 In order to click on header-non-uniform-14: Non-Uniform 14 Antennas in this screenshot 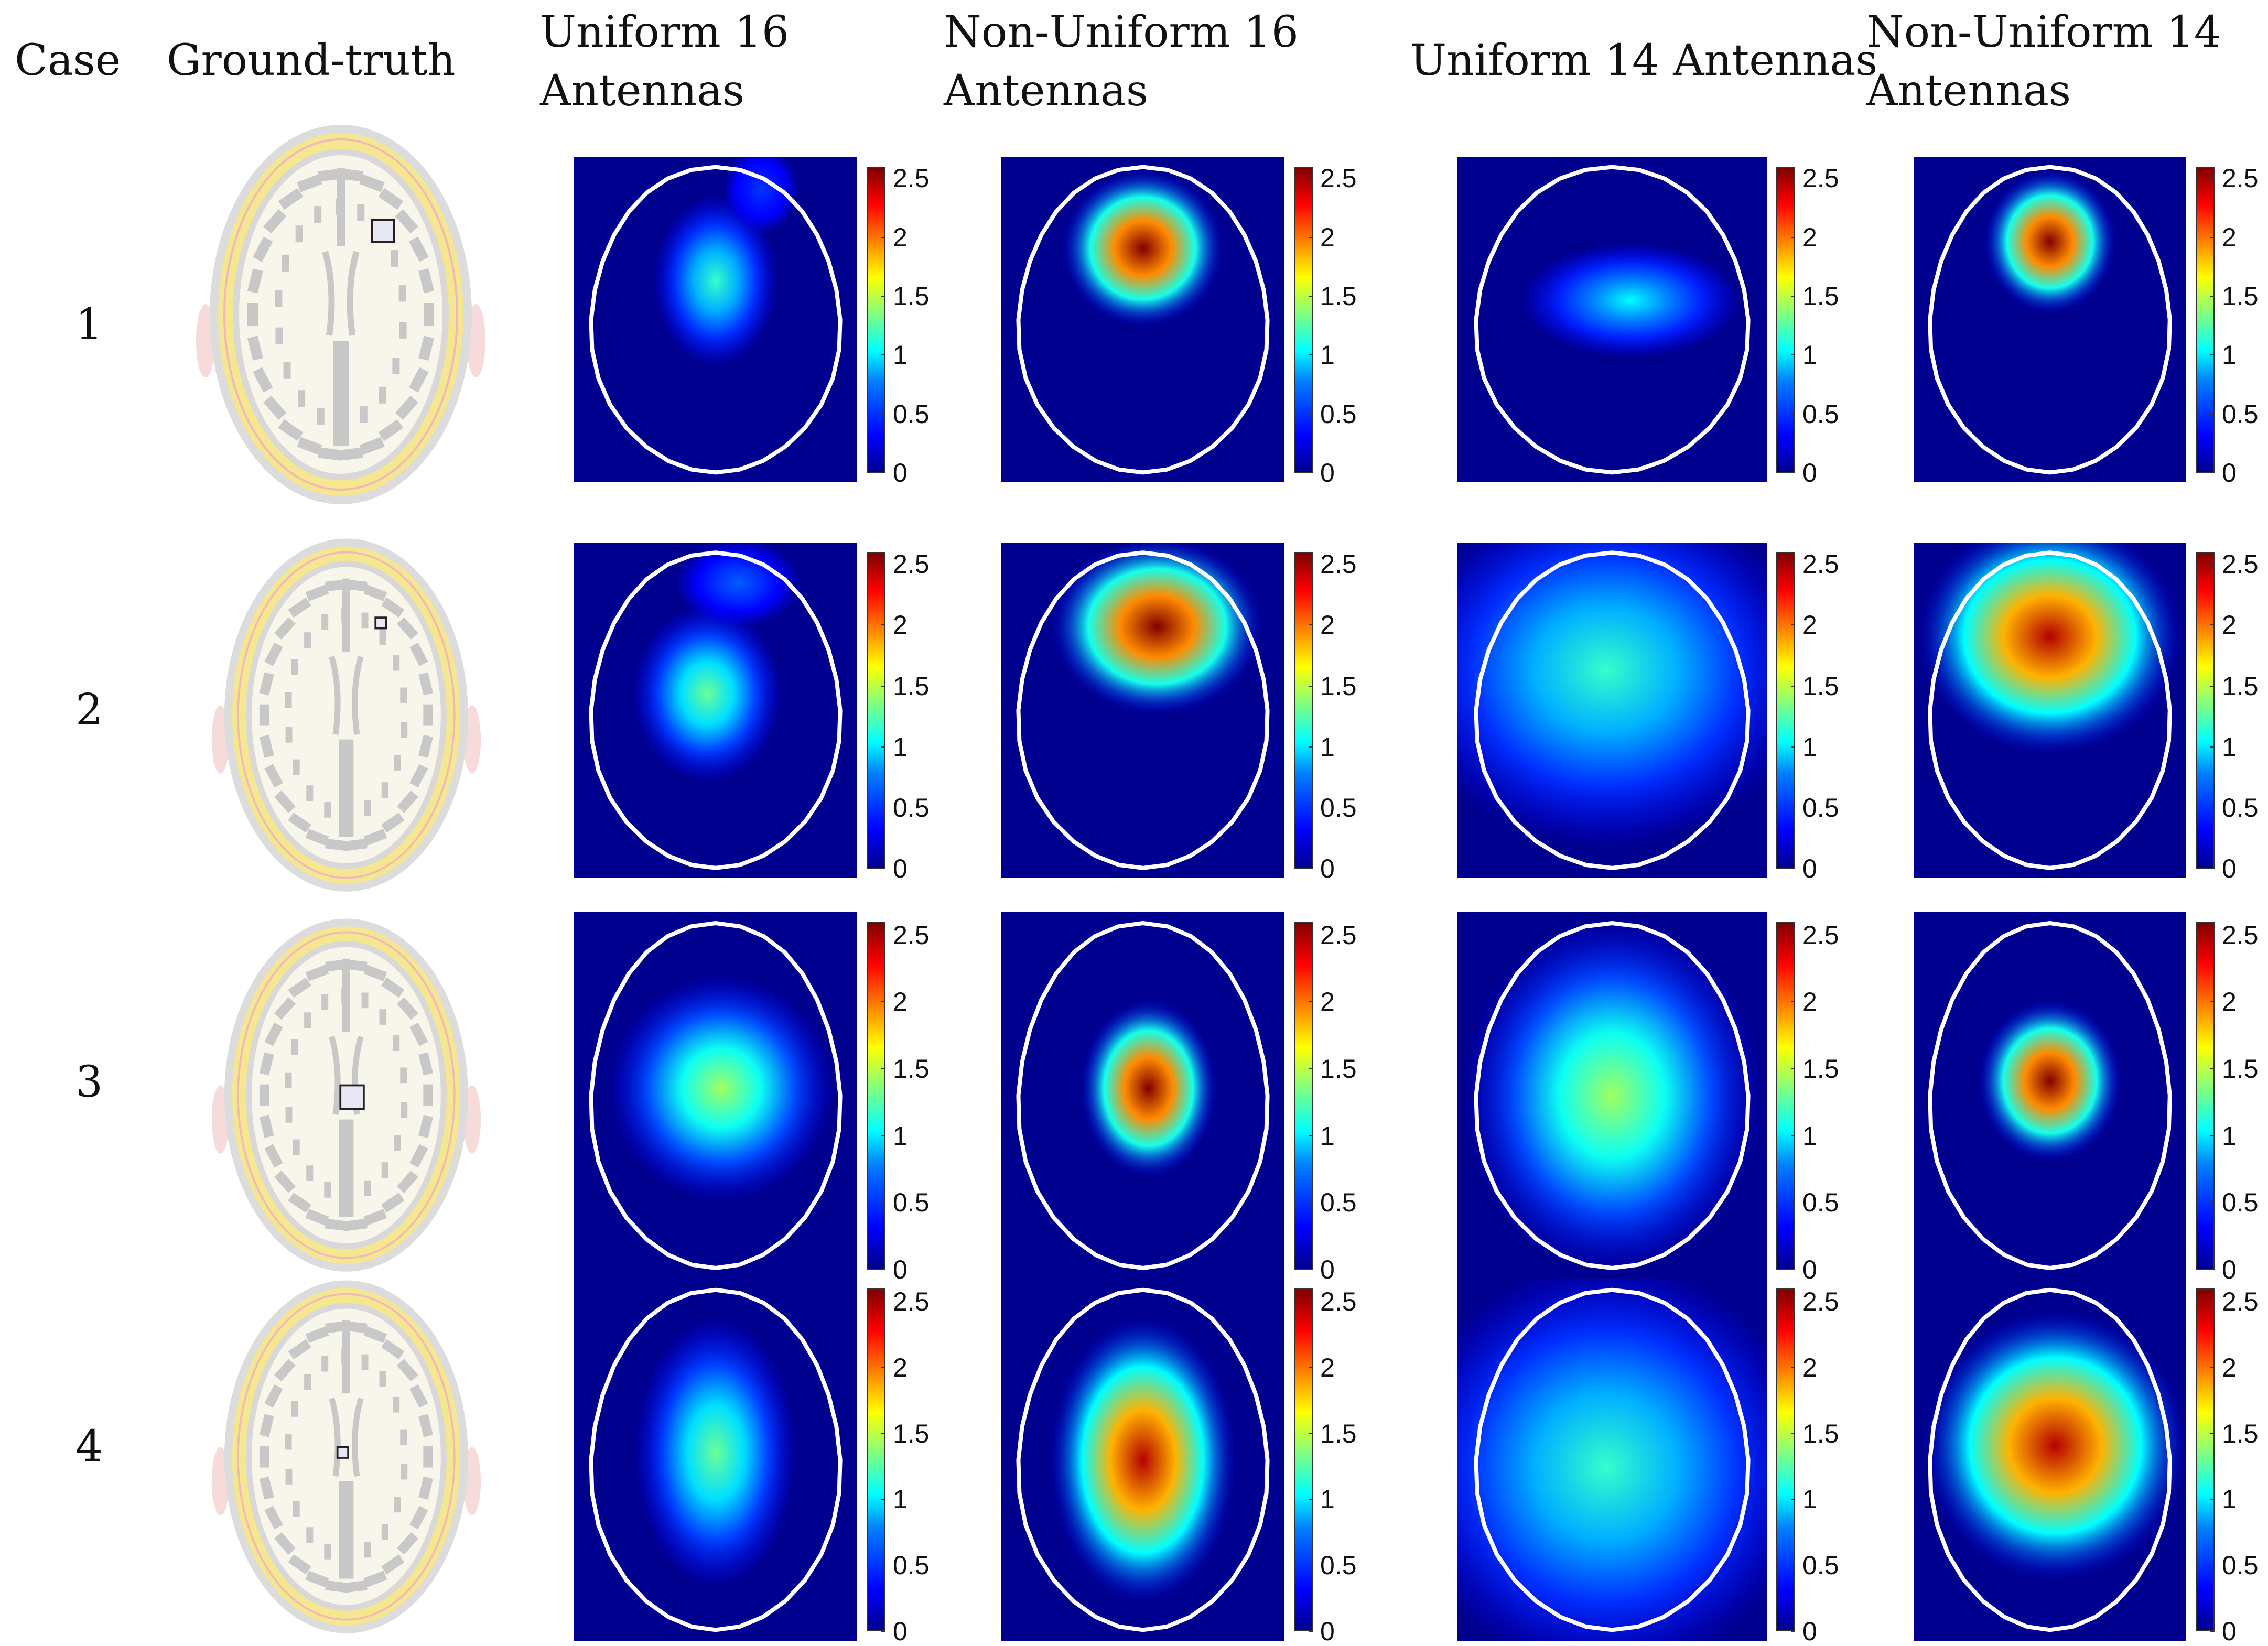, I will do `click(2043, 61)`.